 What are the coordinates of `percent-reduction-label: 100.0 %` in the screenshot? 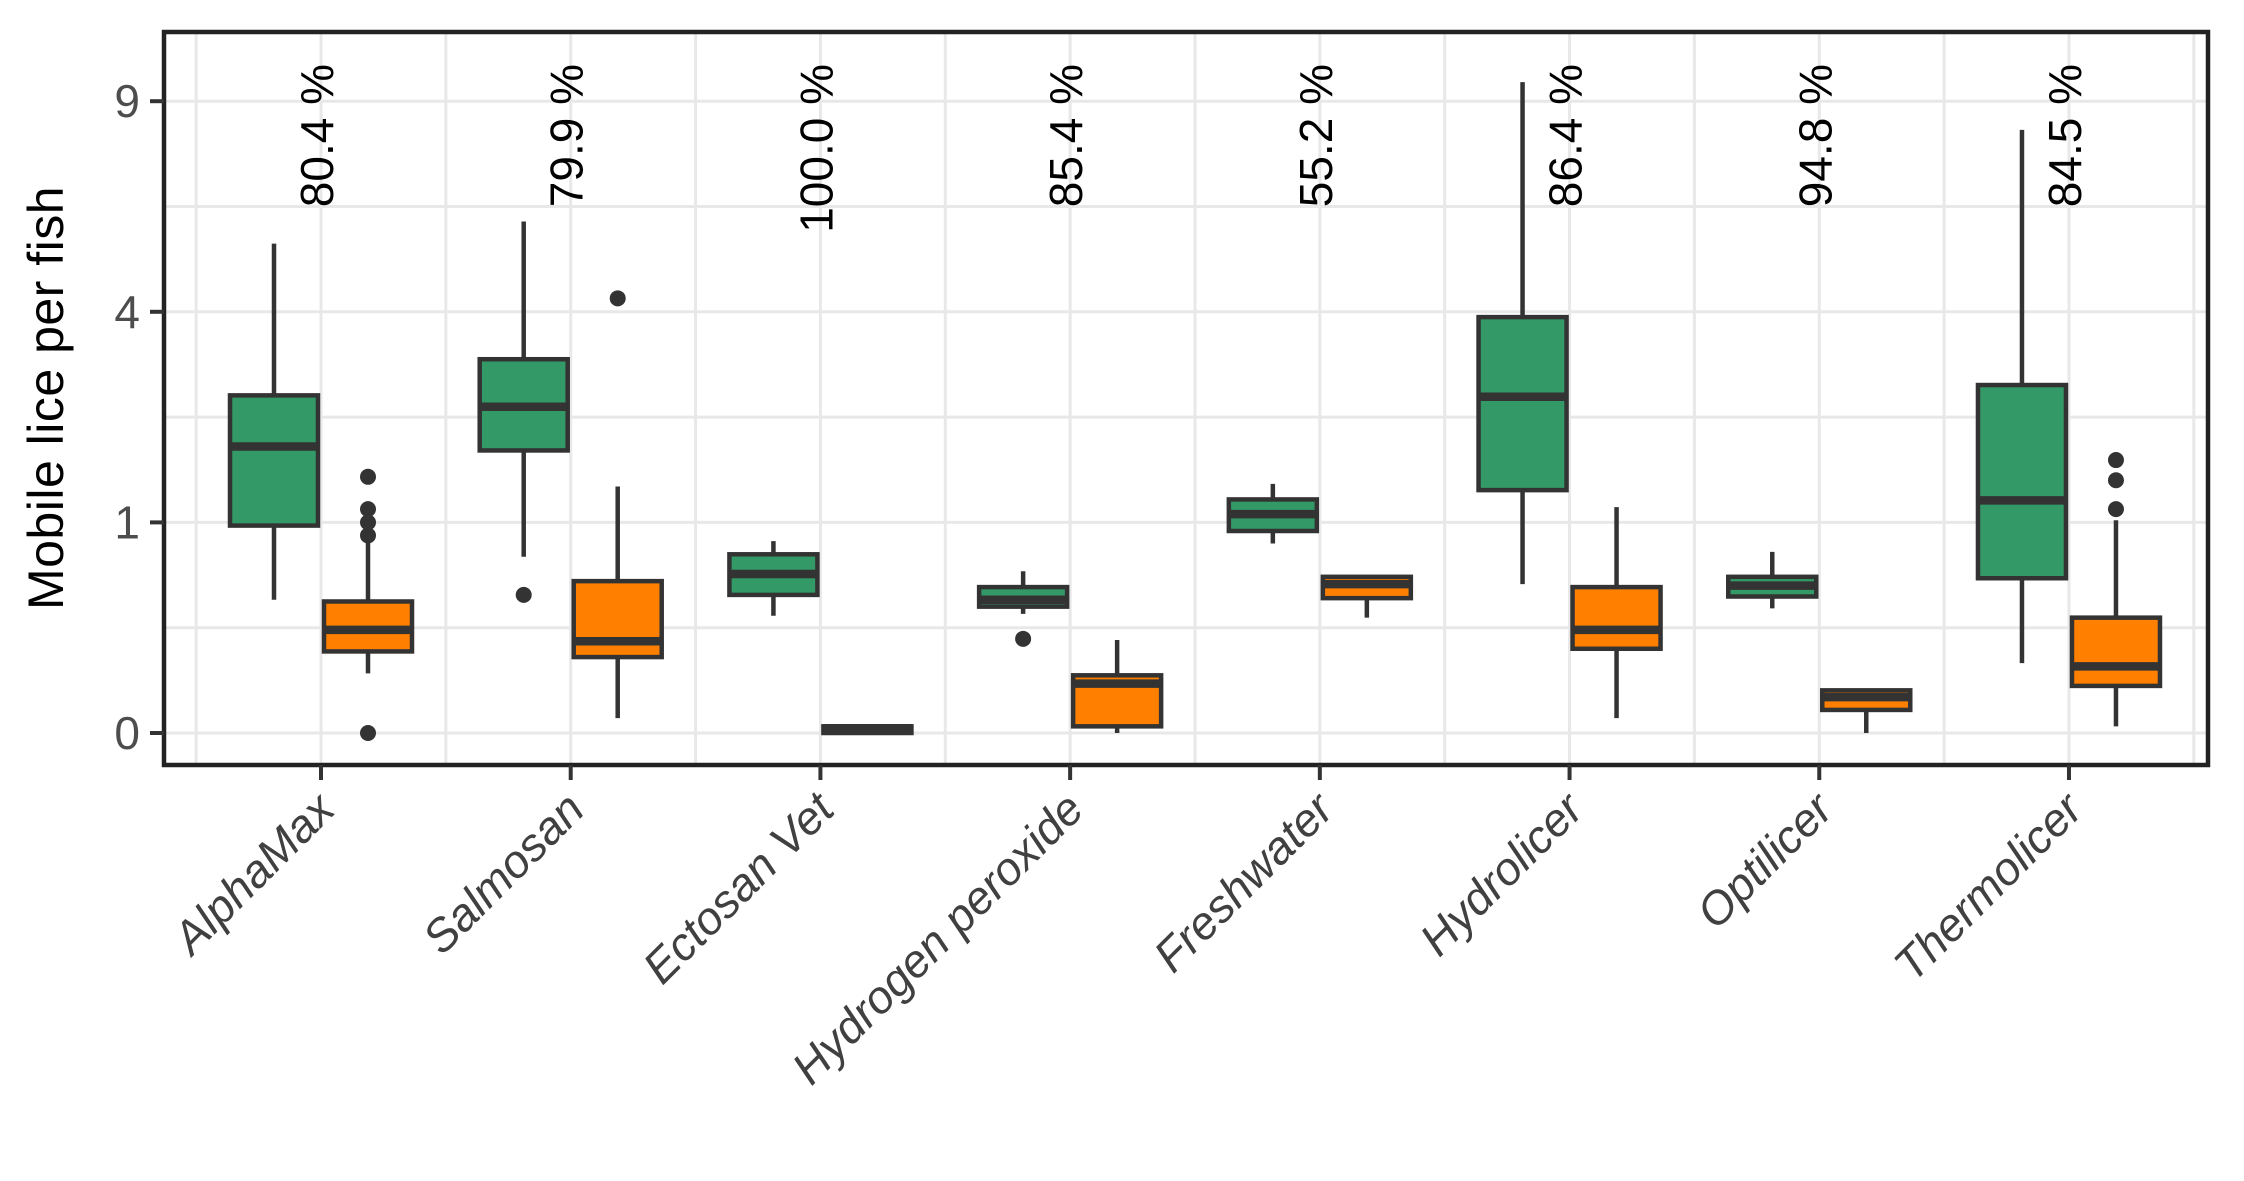 It's located at (816, 148).